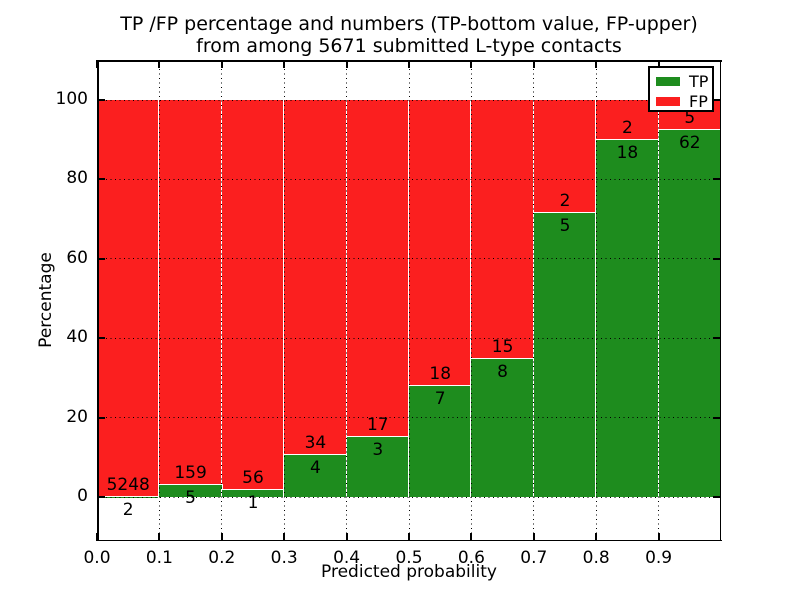  Describe the element at coordinates (699, 81) in the screenshot. I see `legend-label-tp: TP` at that location.